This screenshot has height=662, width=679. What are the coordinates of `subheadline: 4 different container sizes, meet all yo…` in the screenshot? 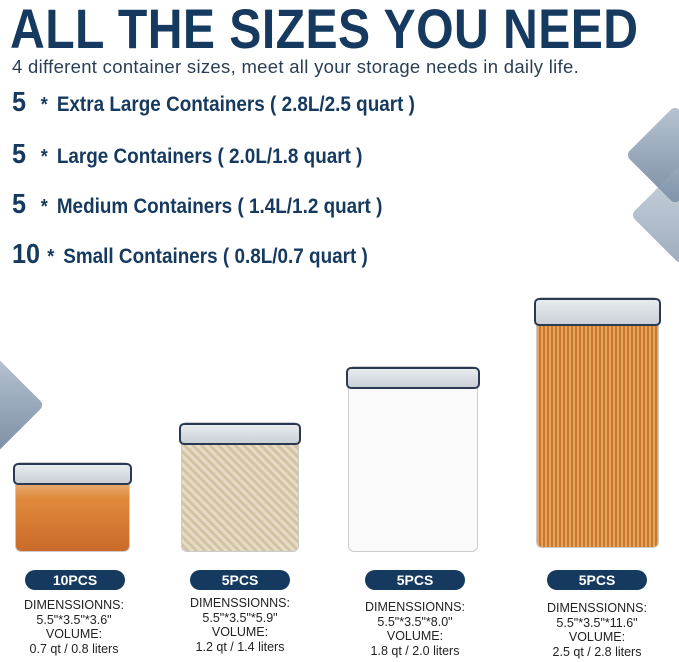 It's located at (296, 66).